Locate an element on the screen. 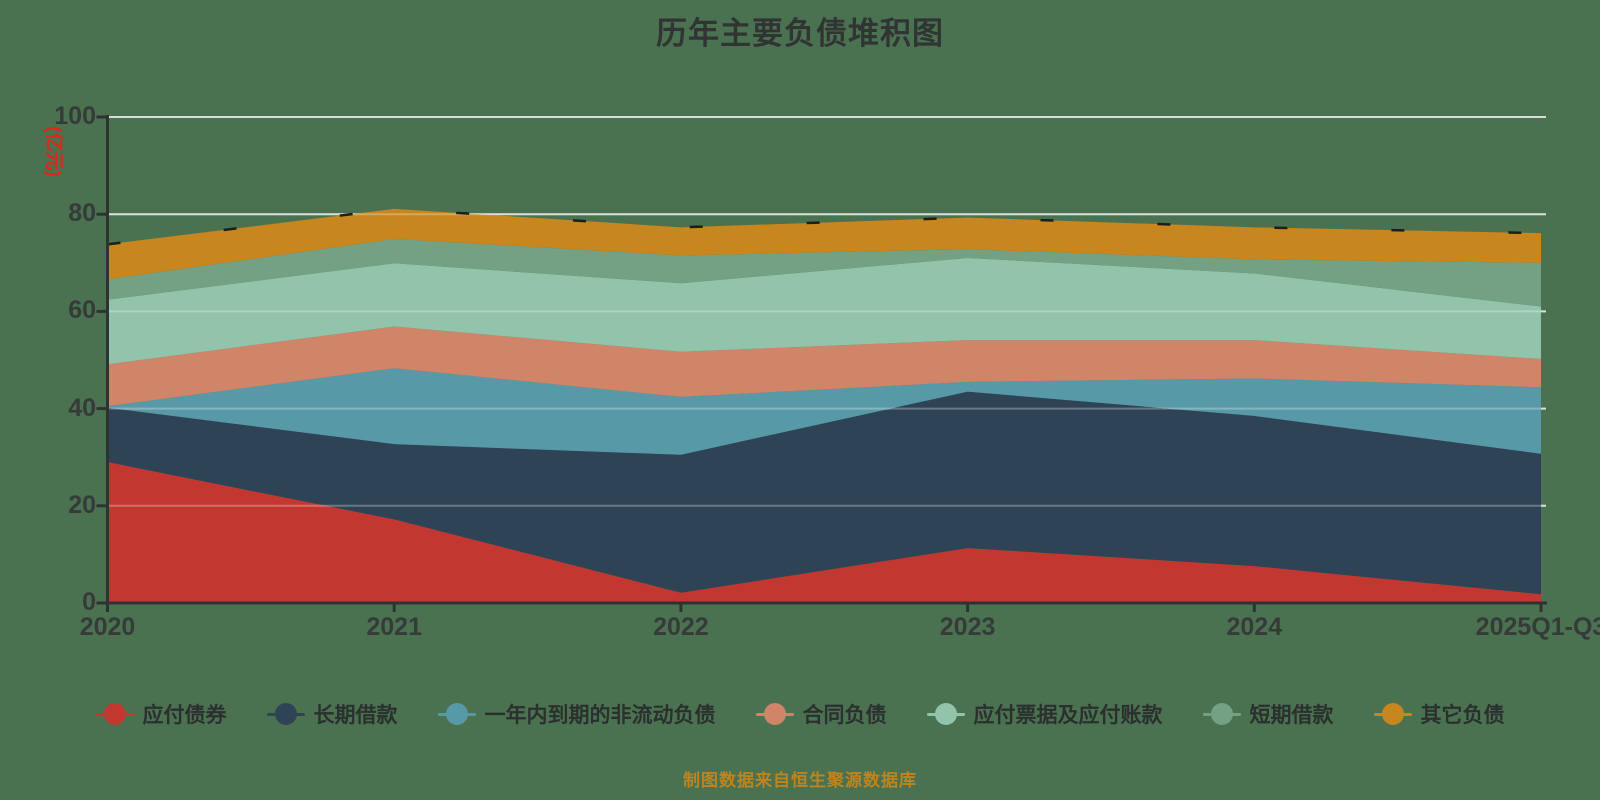  stack-topline is located at coordinates (824, 226).